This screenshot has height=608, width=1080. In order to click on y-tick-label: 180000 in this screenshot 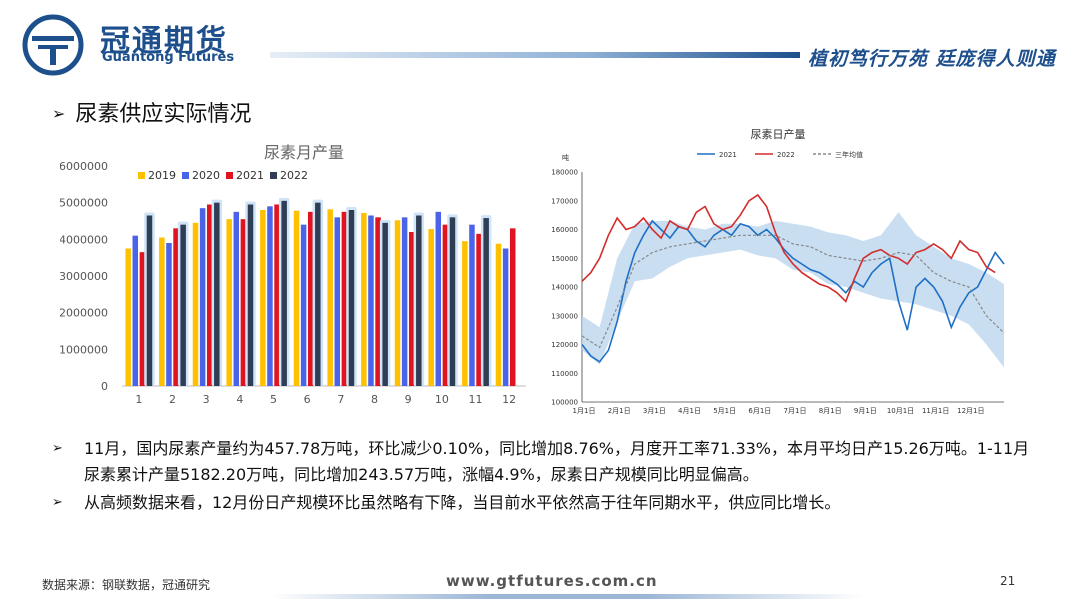, I will do `click(565, 173)`.